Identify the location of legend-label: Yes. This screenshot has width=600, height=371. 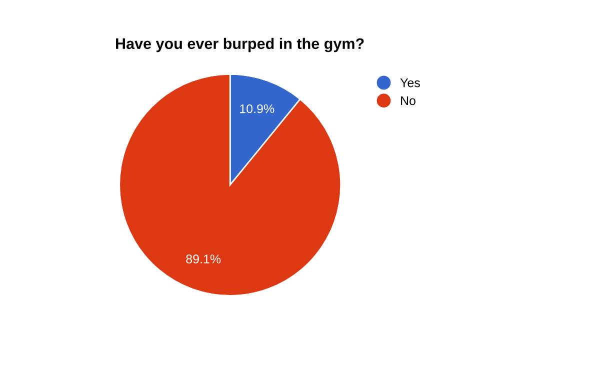
(410, 83).